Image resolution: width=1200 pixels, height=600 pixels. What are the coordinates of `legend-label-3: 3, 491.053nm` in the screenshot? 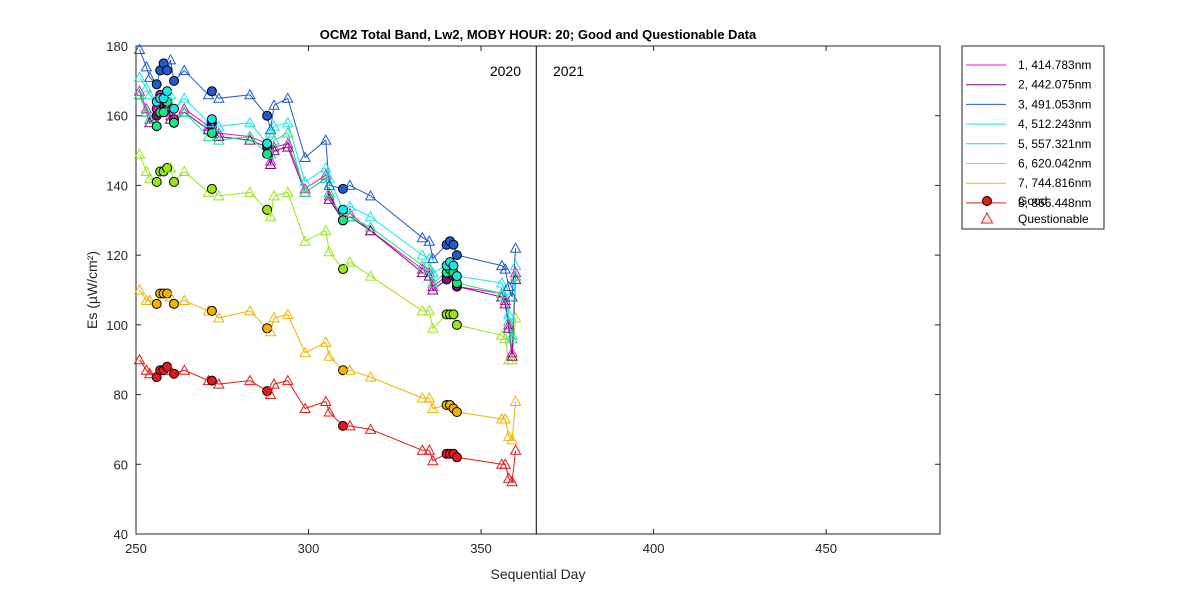 It's located at (1054, 104).